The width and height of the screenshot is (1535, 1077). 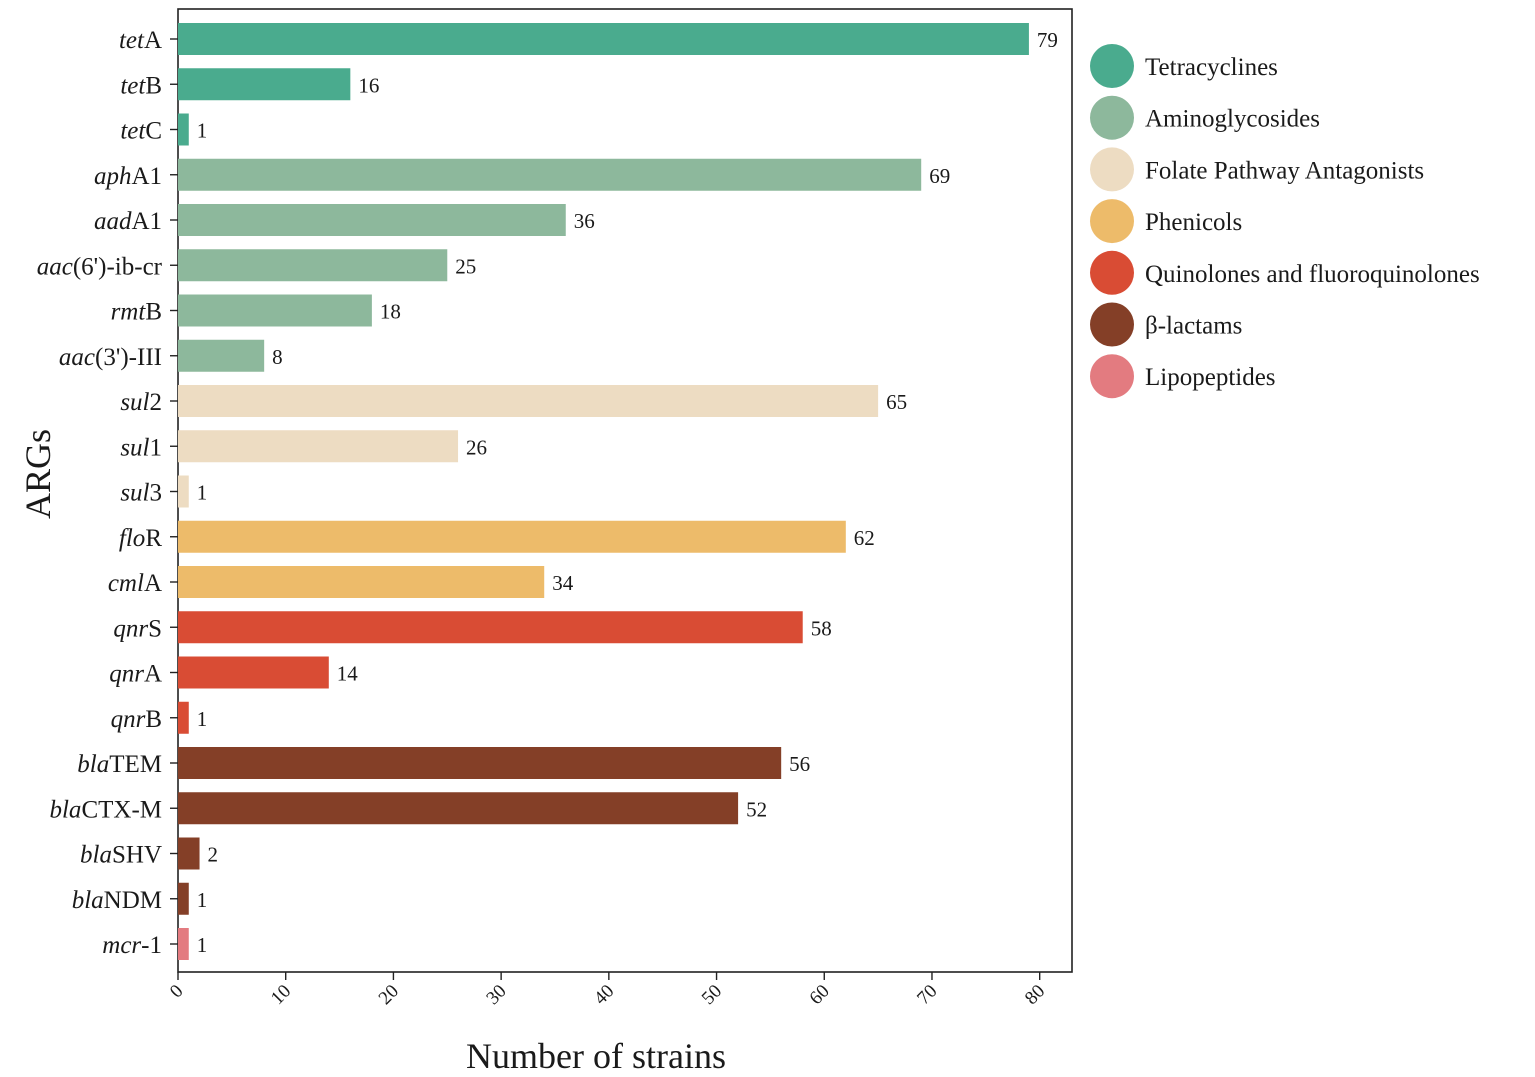 What do you see at coordinates (253, 672) in the screenshot?
I see `bar-qnra` at bounding box center [253, 672].